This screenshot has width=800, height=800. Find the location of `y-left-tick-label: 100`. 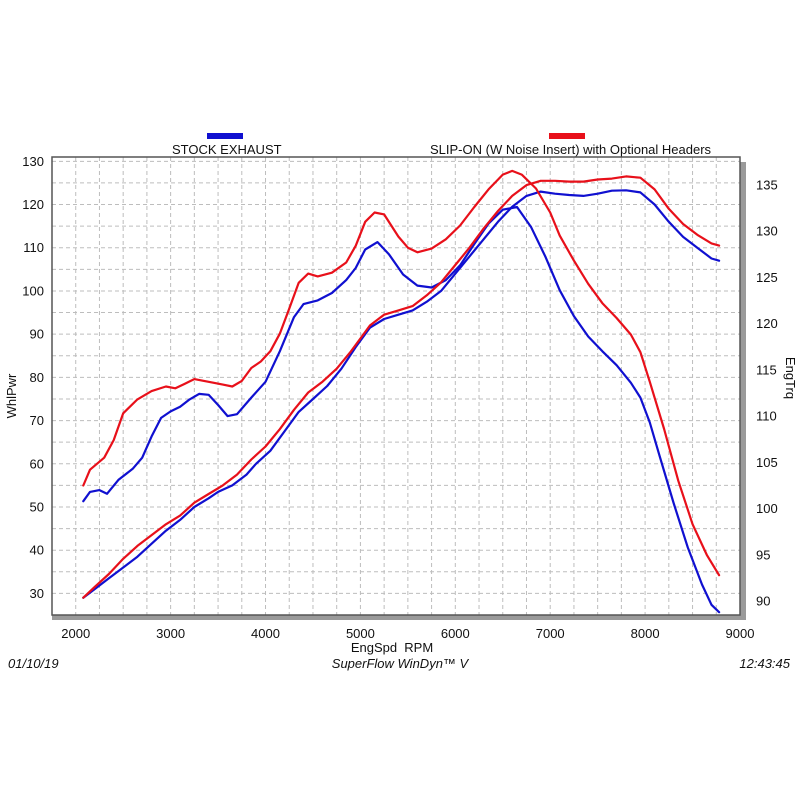

y-left-tick-label: 100 is located at coordinates (33, 290).